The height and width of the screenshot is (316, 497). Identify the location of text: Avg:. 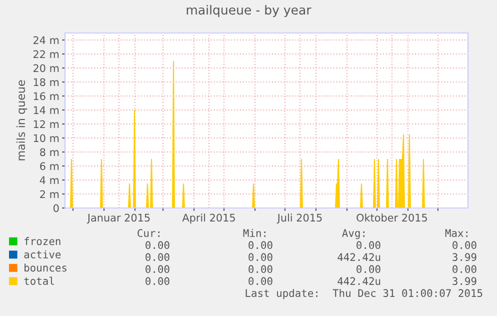
(353, 234).